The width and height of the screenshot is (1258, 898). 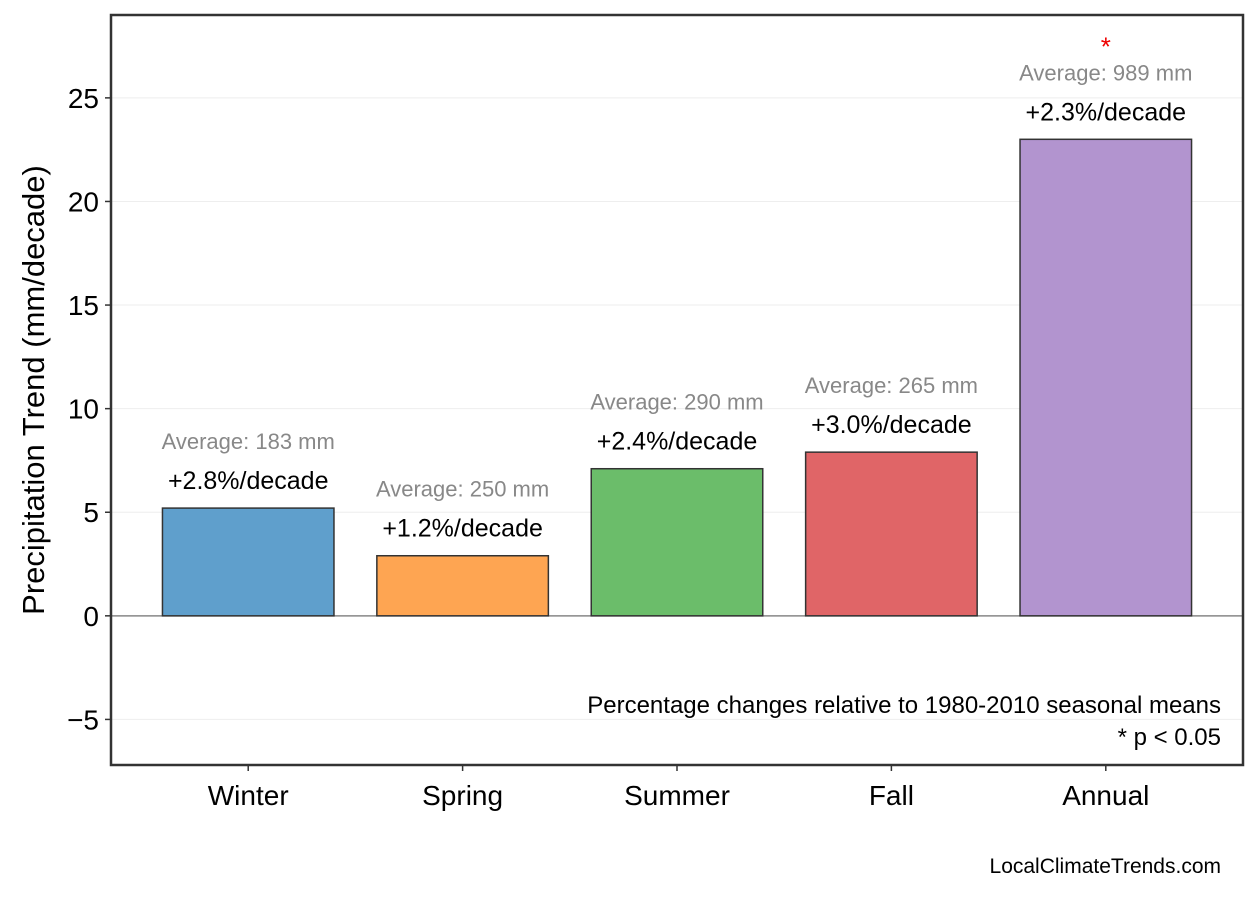 I want to click on average-label: Average: 265 mm, so click(x=891, y=385).